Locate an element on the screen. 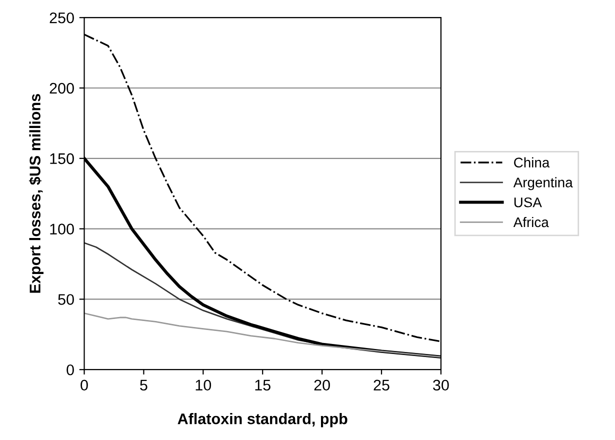  legend-label: China is located at coordinates (532, 162).